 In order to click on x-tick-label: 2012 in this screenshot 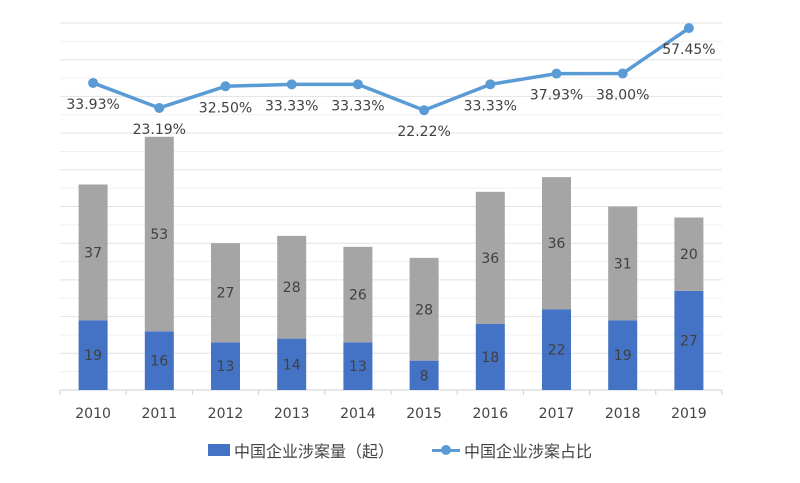, I will do `click(226, 414)`.